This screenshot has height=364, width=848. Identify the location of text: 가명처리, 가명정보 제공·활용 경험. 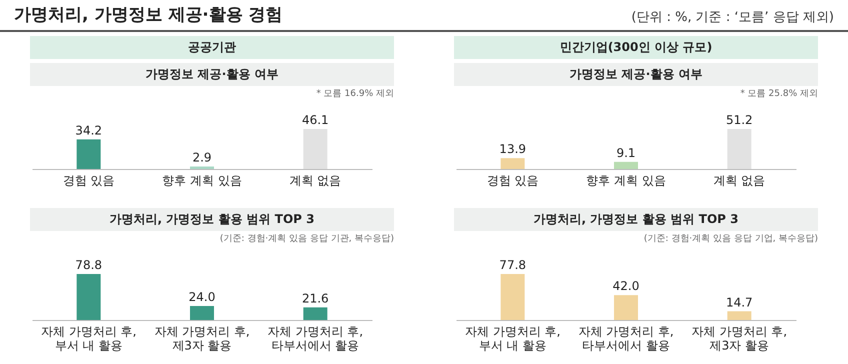
(148, 15).